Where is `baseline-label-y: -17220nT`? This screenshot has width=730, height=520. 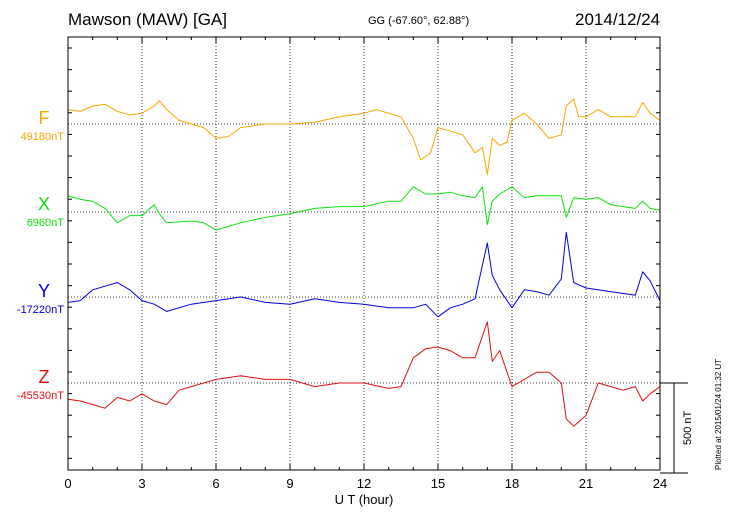 baseline-label-y: -17220nT is located at coordinates (40, 310).